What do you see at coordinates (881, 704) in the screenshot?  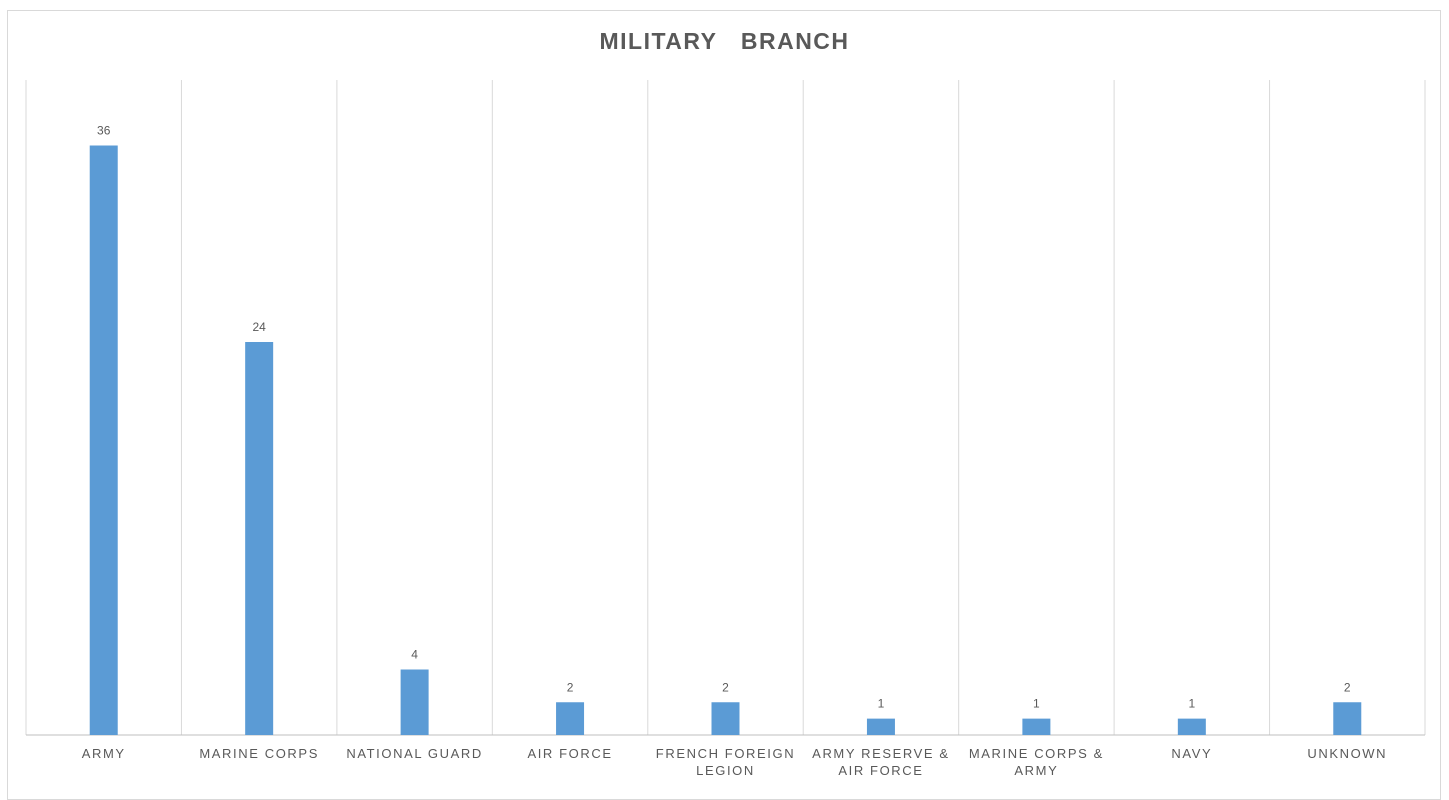 I see `data-label-5: 1` at bounding box center [881, 704].